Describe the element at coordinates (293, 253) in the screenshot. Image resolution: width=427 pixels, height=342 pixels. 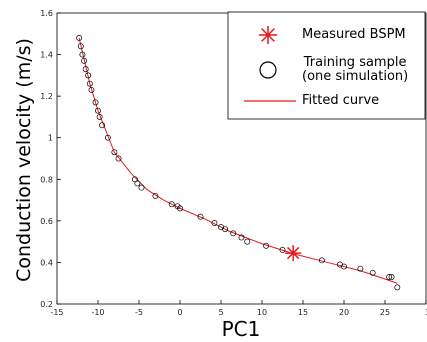
I see `measured-point` at that location.